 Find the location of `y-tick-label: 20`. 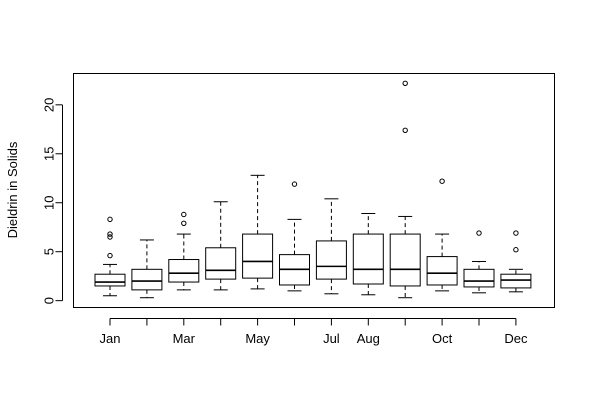

y-tick-label: 20 is located at coordinates (49, 105).